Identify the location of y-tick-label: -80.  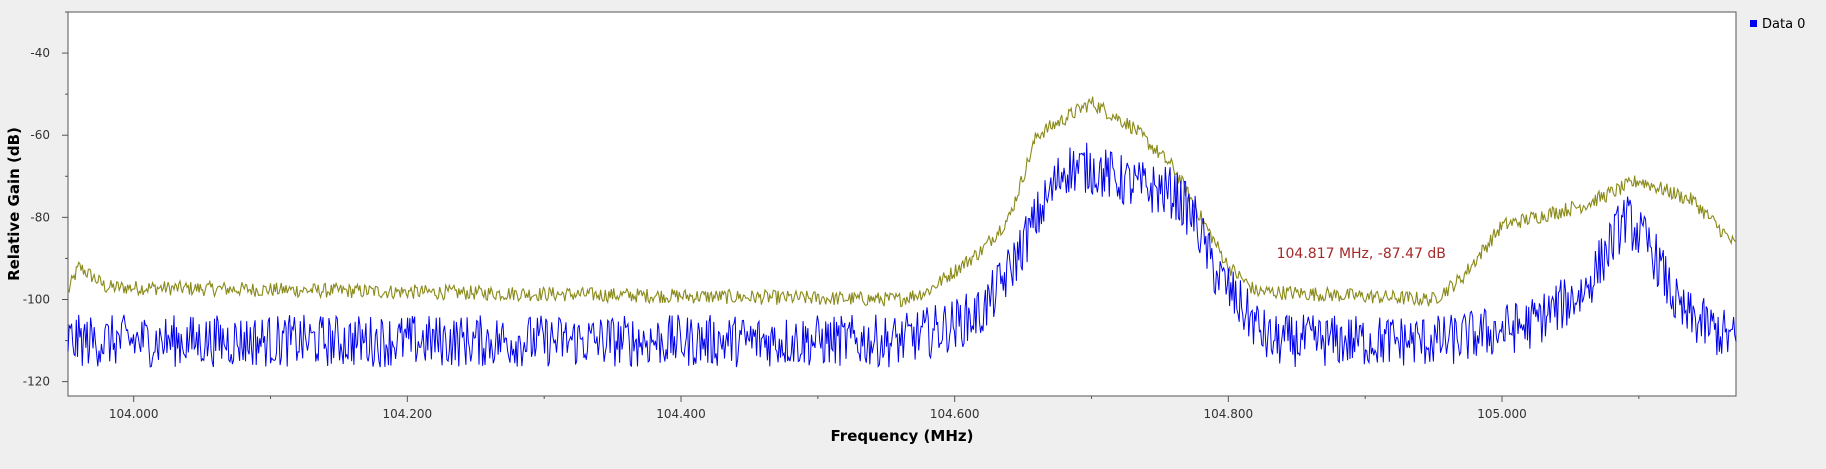
(40, 217).